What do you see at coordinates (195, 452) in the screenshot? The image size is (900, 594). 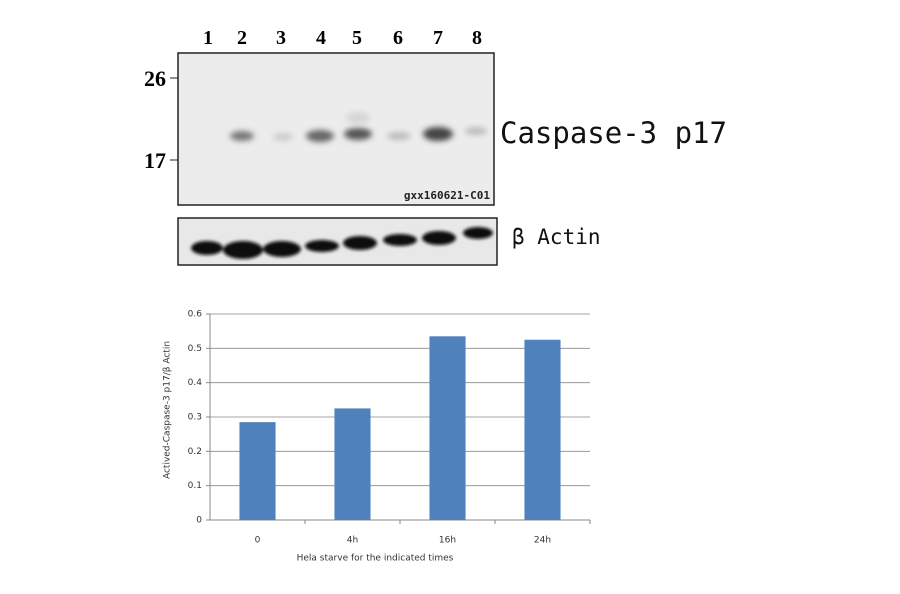 I see `y-tick-label: 0.2` at bounding box center [195, 452].